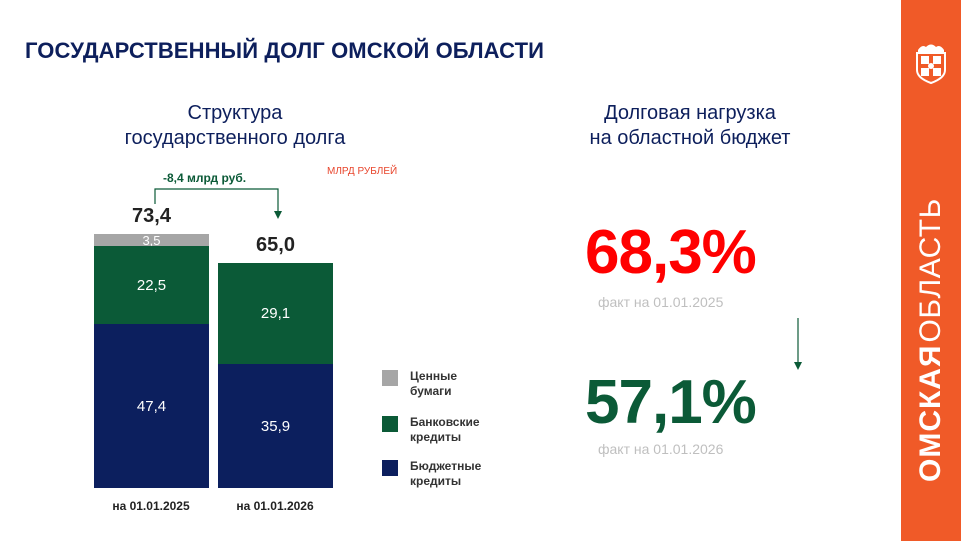 This screenshot has height=541, width=961. I want to click on brand-wordmark: ОМСКАЯ ОБЛАСТЬ, so click(930, 340).